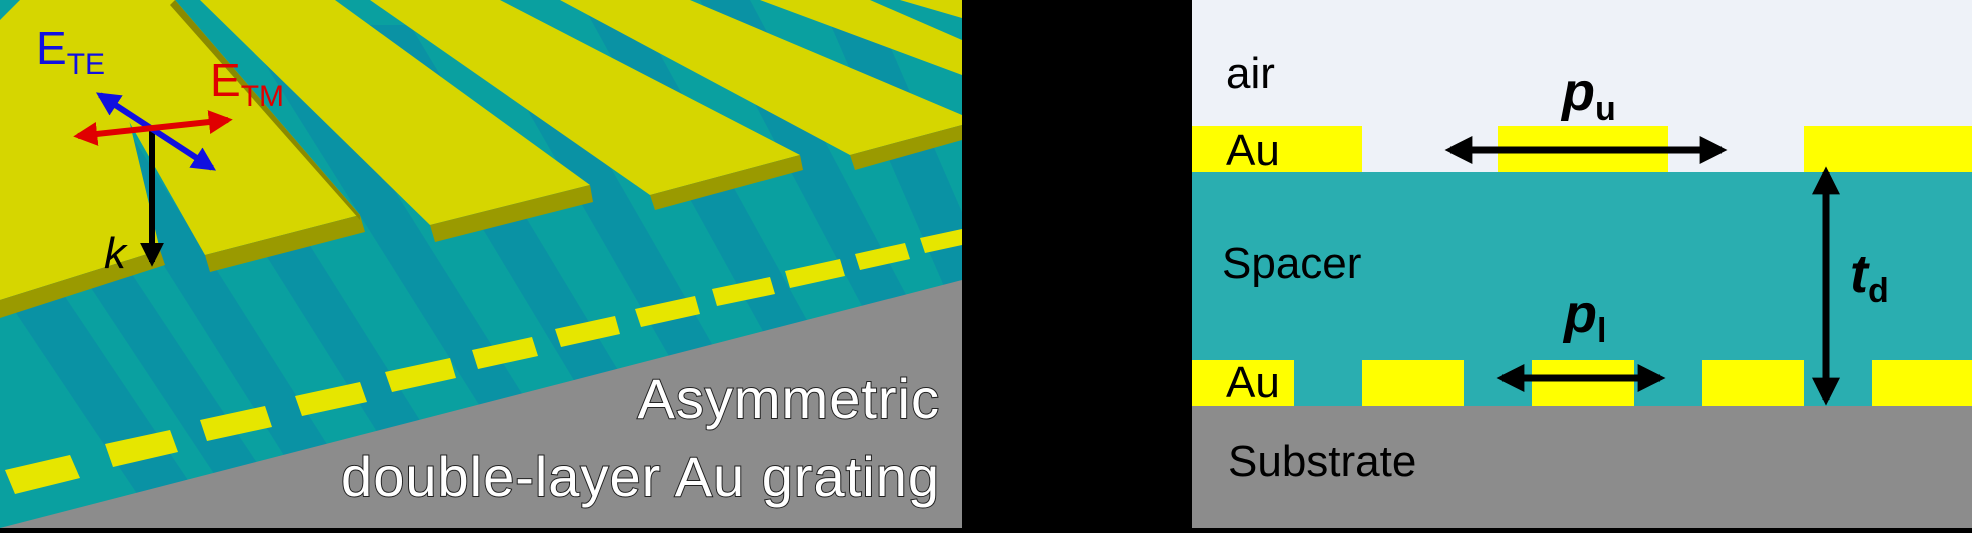 Image resolution: width=1972 pixels, height=533 pixels. Describe the element at coordinates (70, 51) in the screenshot. I see `e-te-label: ETE` at that location.